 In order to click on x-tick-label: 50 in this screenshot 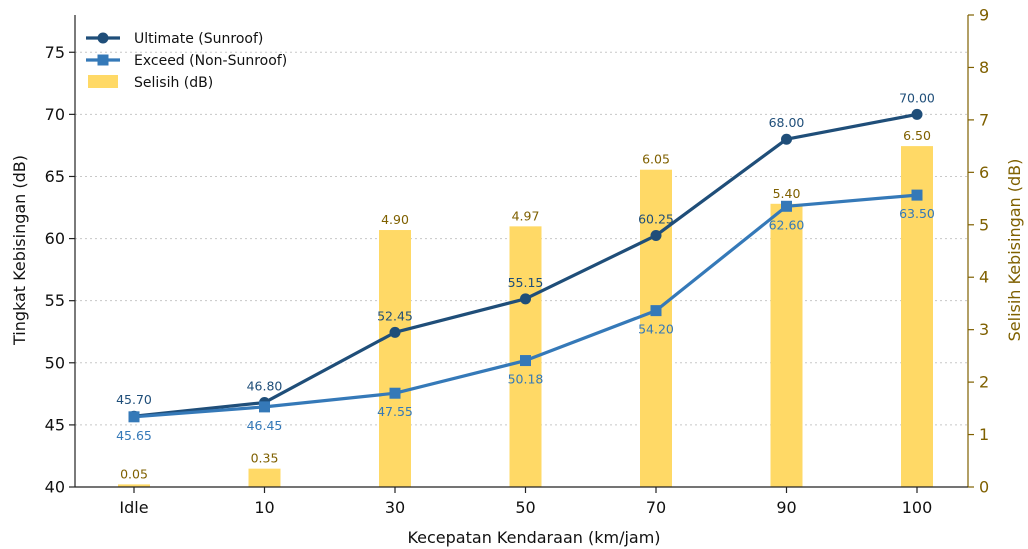, I will do `click(525, 507)`.